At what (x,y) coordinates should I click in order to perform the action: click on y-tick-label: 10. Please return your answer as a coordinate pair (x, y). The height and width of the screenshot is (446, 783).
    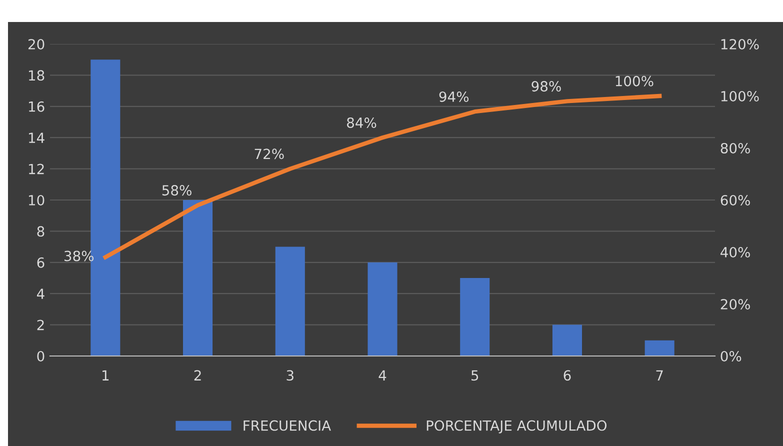
    Looking at the image, I should click on (36, 200).